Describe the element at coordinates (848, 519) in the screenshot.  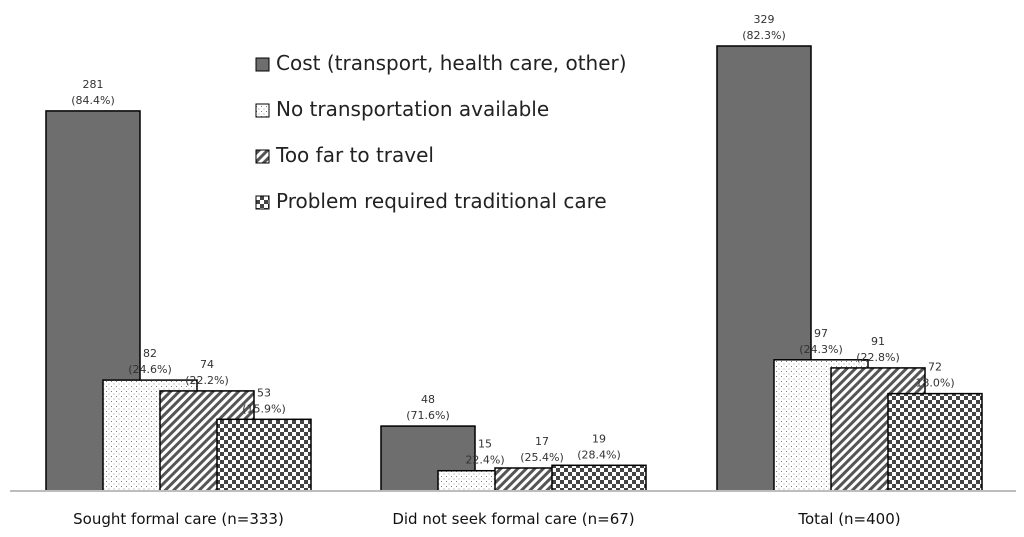
I see `category-label-3: Total (n=400)` at that location.